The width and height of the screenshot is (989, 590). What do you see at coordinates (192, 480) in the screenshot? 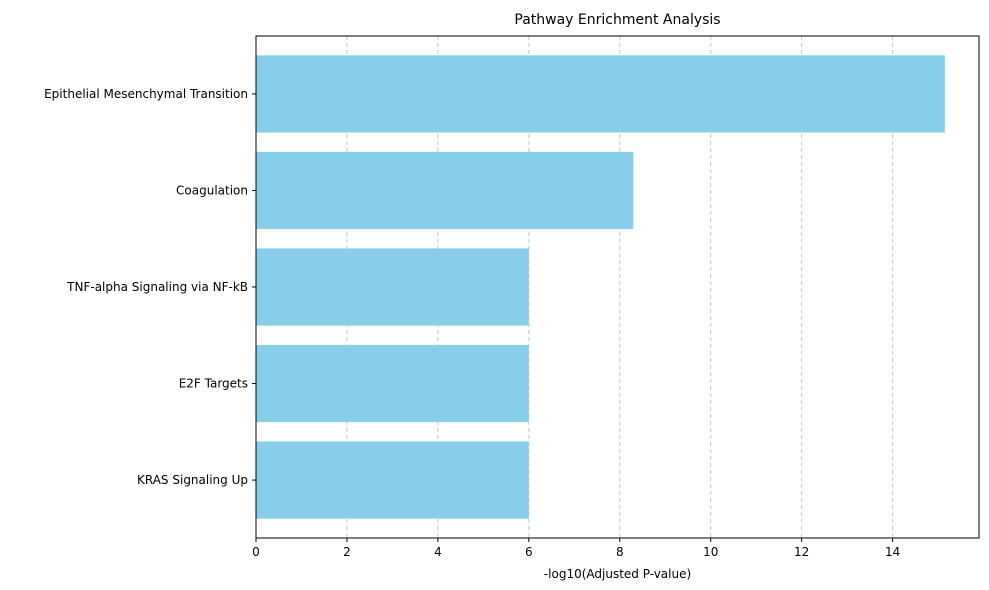
I see `y-tick-label: KRAS Signaling Up` at bounding box center [192, 480].